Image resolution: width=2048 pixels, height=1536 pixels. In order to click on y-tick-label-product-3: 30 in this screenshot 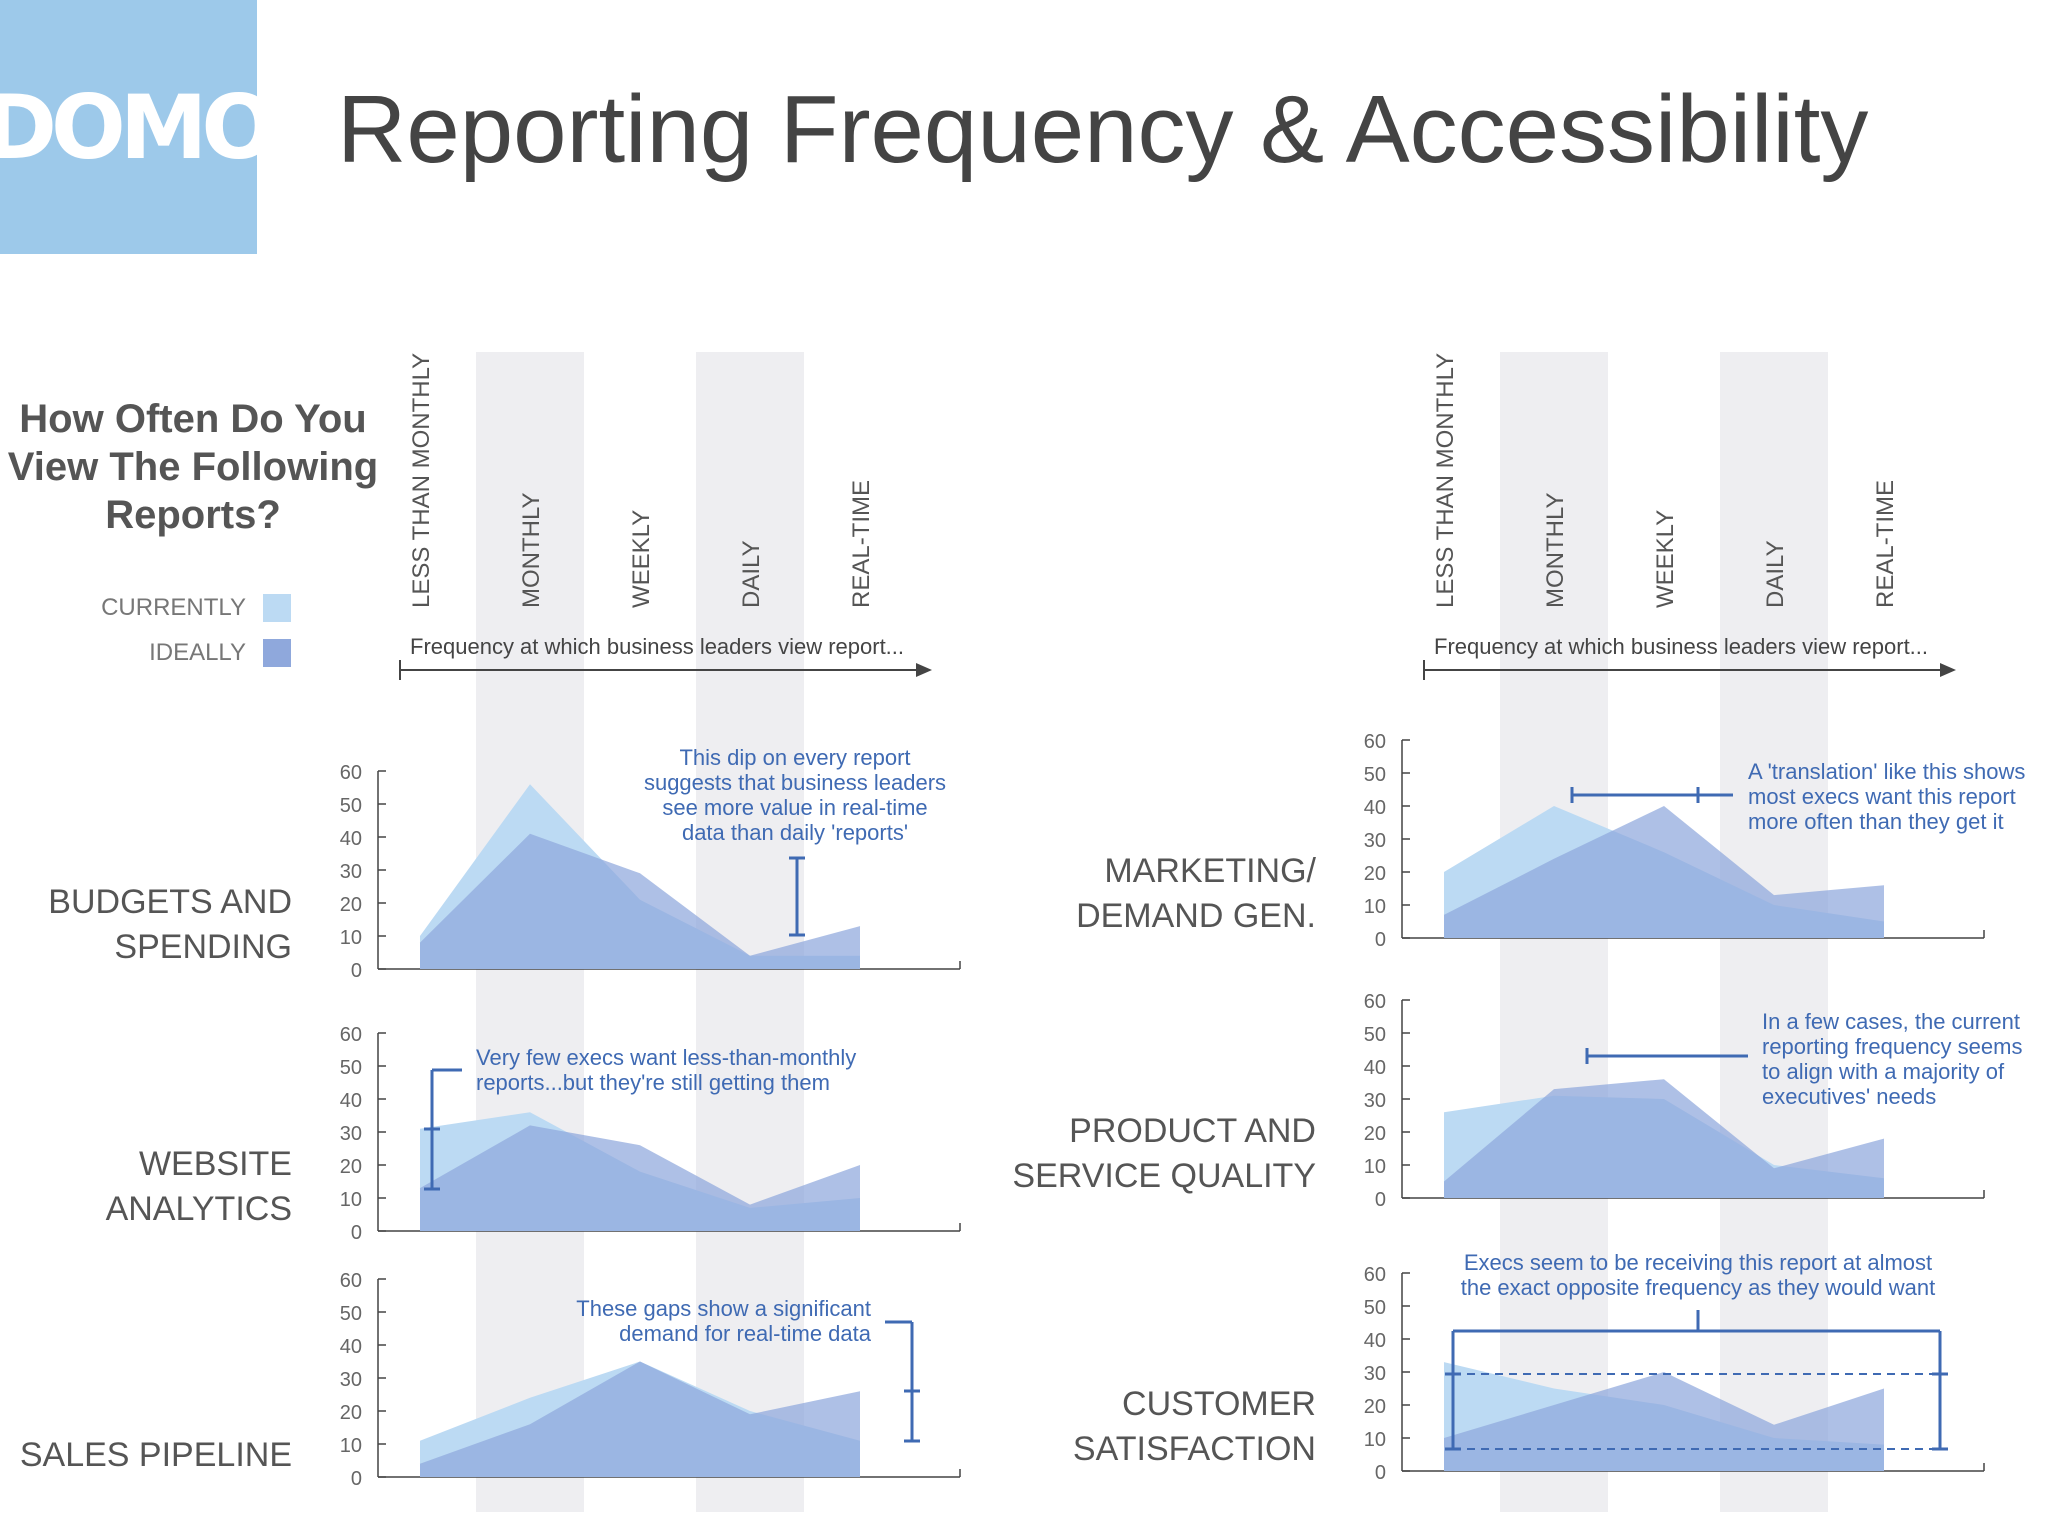, I will do `click(1375, 1101)`.